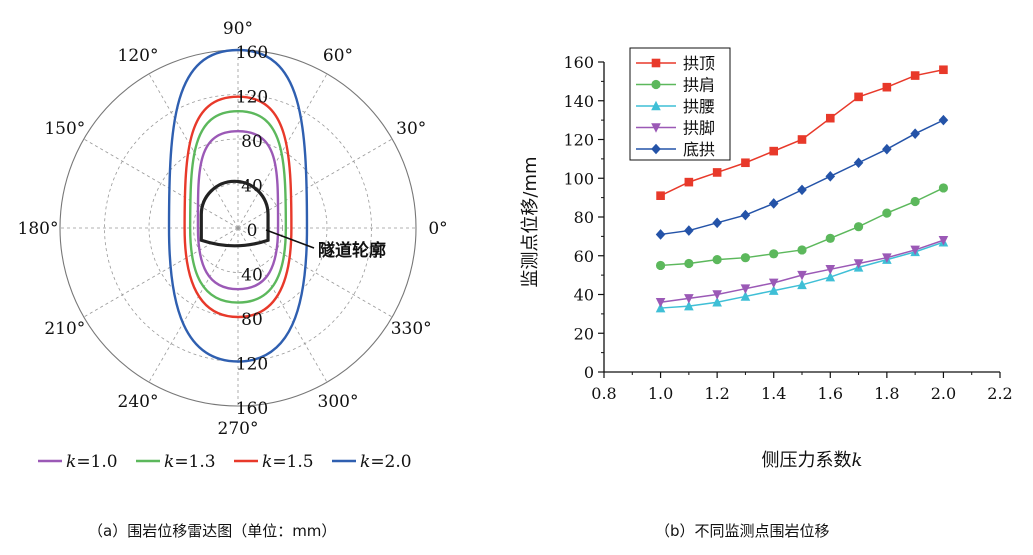 This screenshot has height=555, width=1033. What do you see at coordinates (699, 128) in the screenshot?
I see `legend-label: 拱脚` at bounding box center [699, 128].